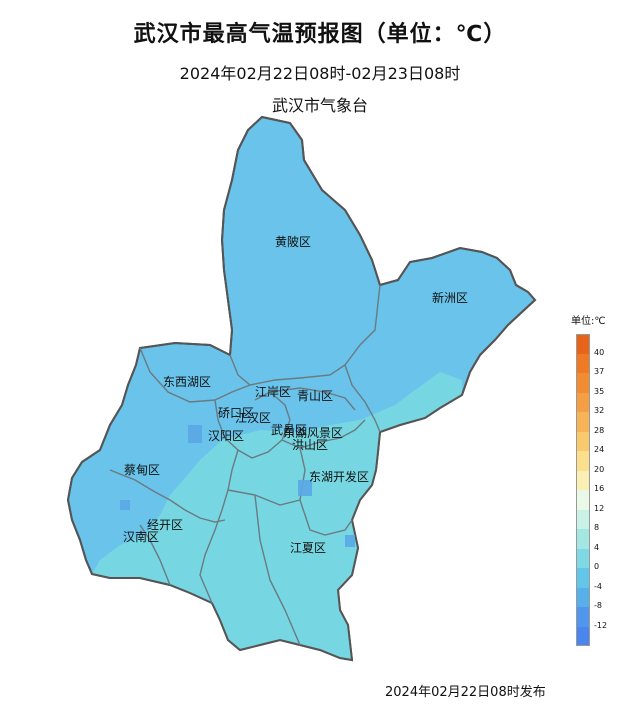 The width and height of the screenshot is (640, 716). I want to click on legend-title: 单位:℃, so click(588, 321).